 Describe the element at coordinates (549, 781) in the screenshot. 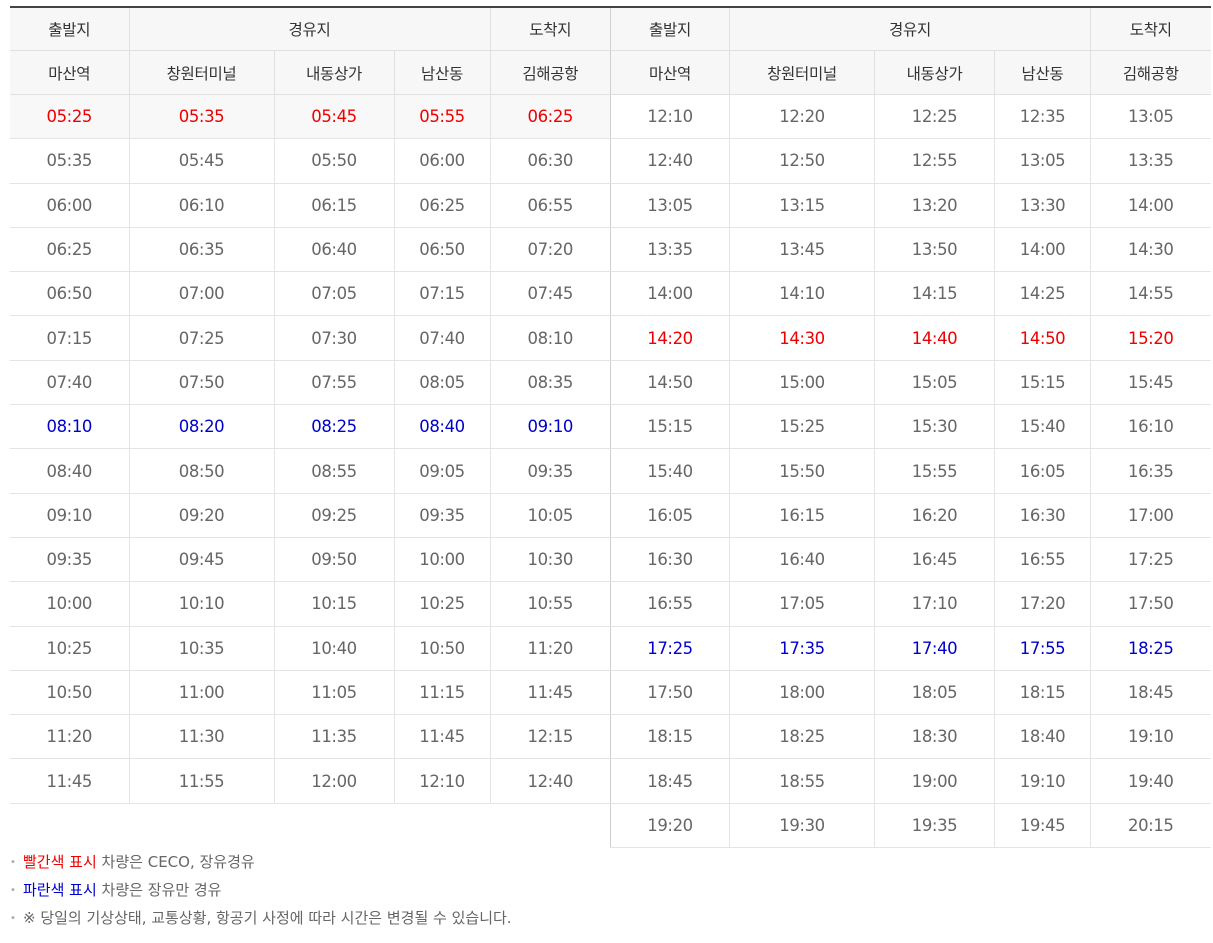

I see `time-cell: 12:40` at that location.